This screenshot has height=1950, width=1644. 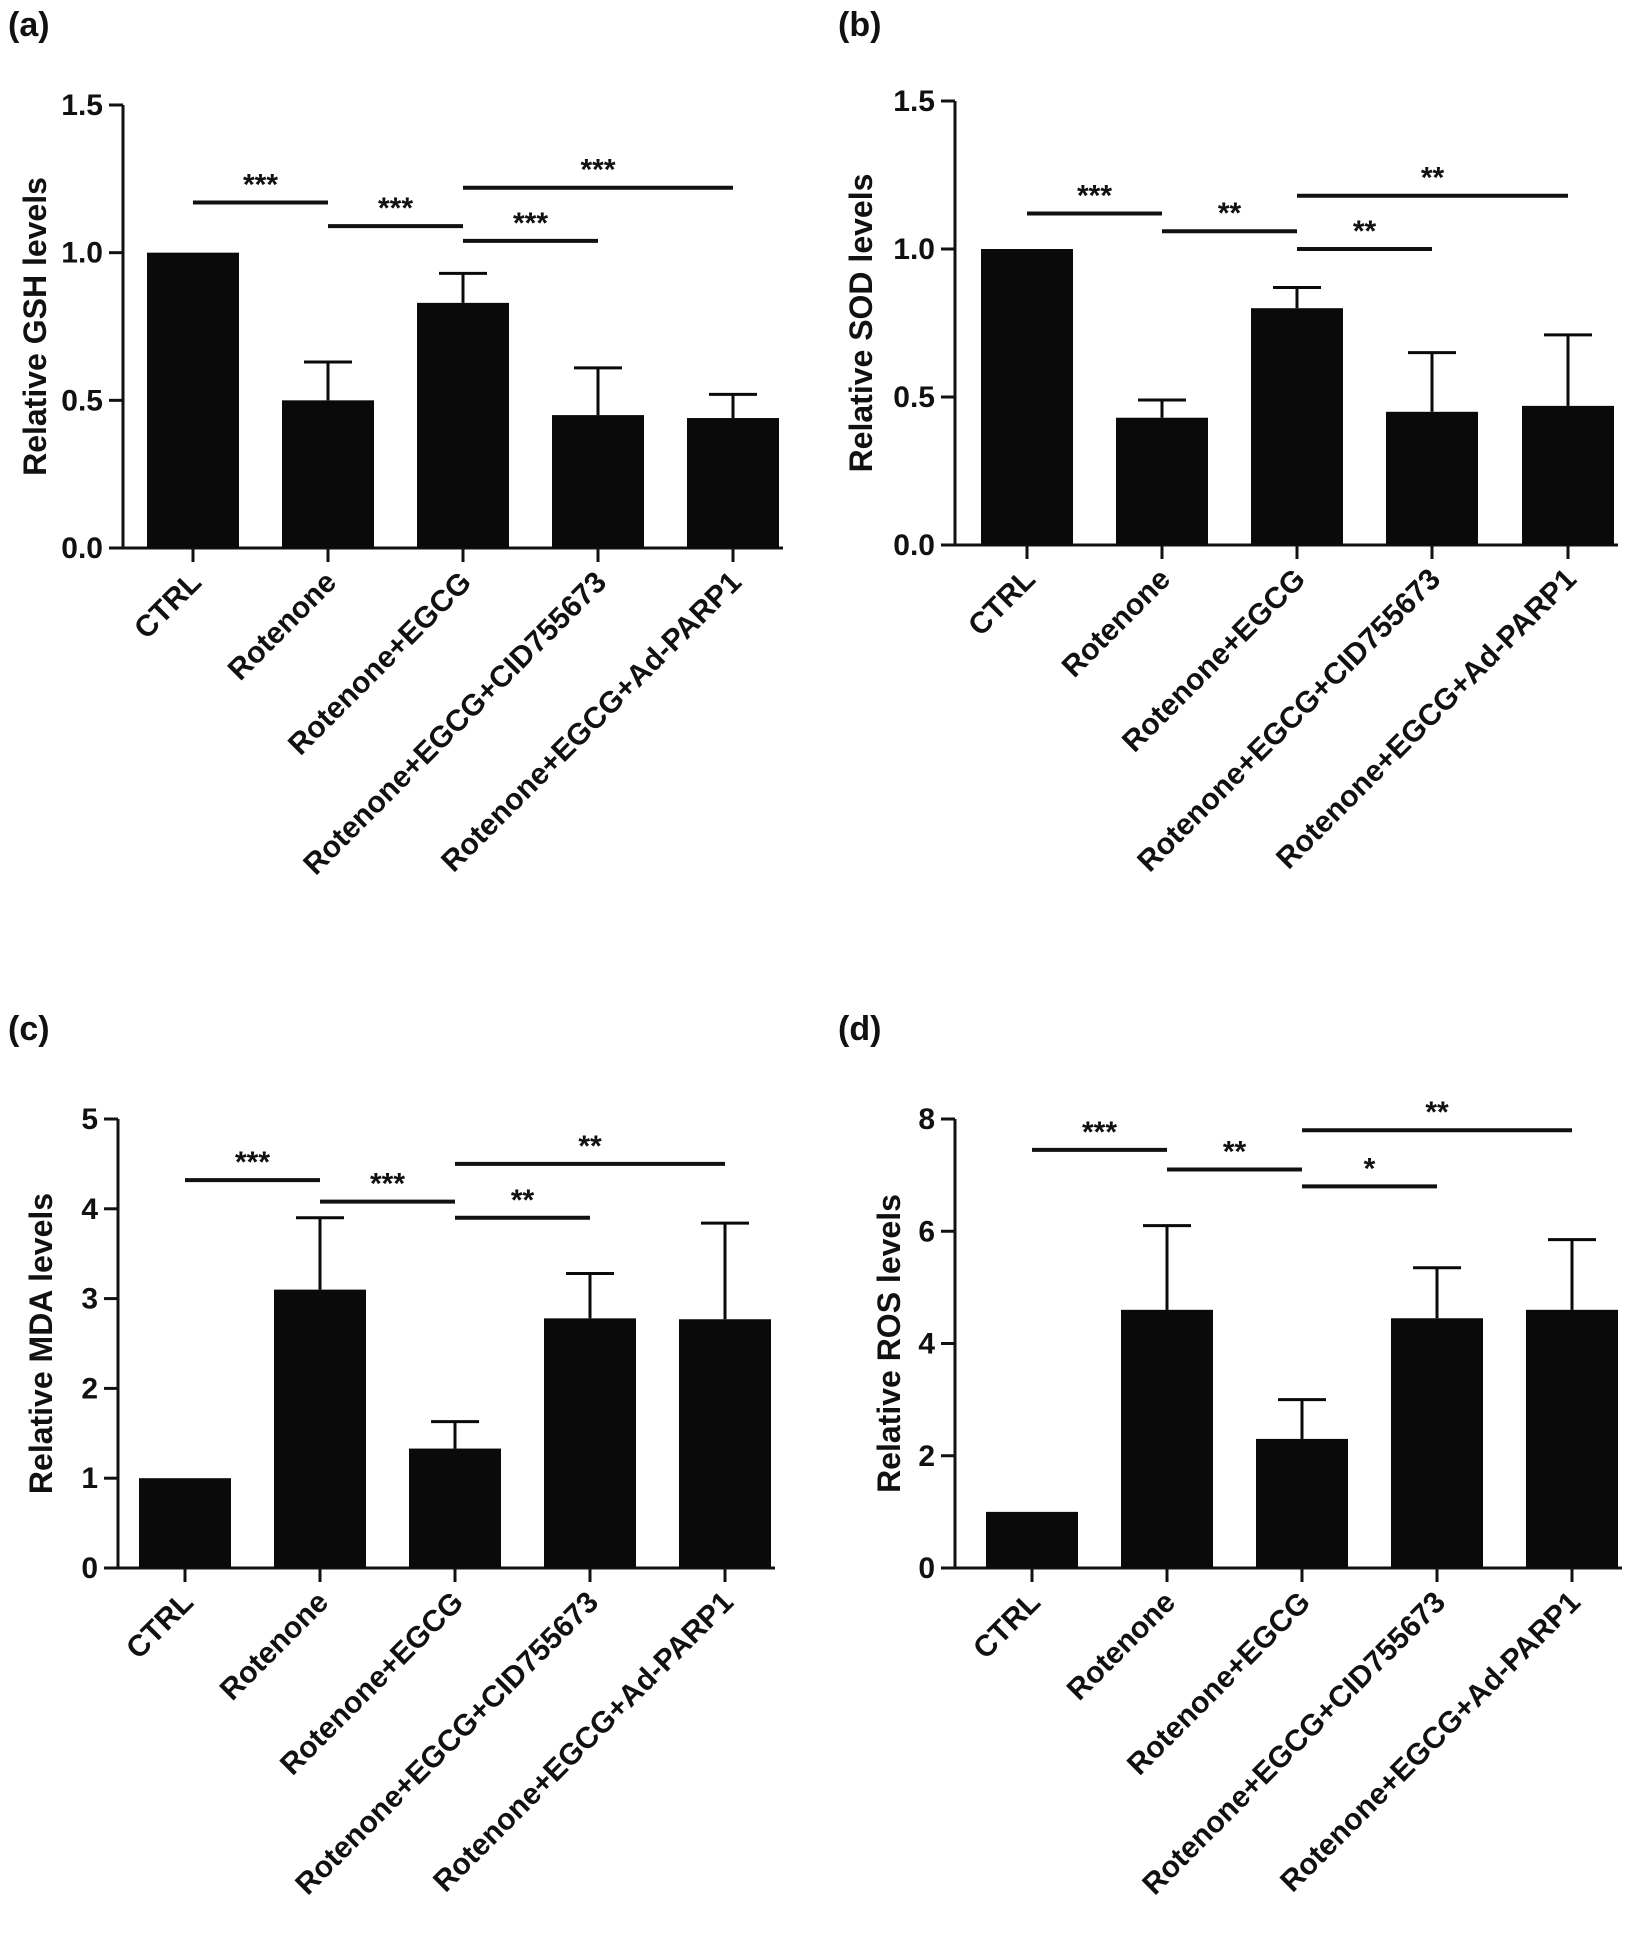 I want to click on y-tick-label: 5, so click(x=89, y=1119).